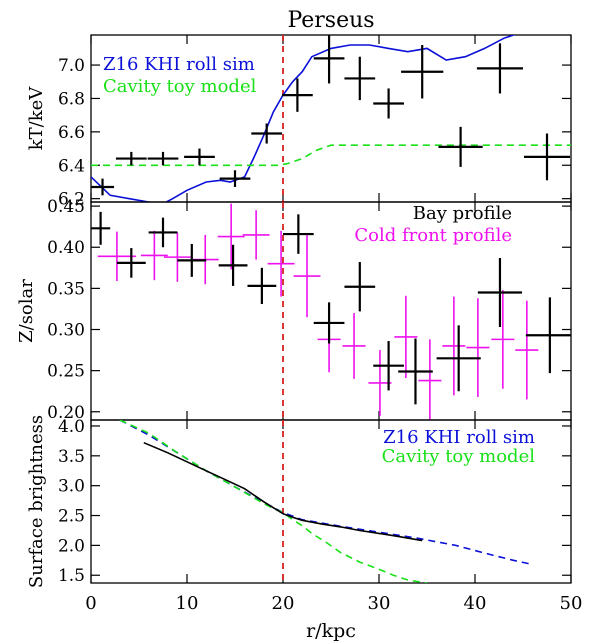 The width and height of the screenshot is (593, 641). I want to click on x-tick-label: 0, so click(90, 603).